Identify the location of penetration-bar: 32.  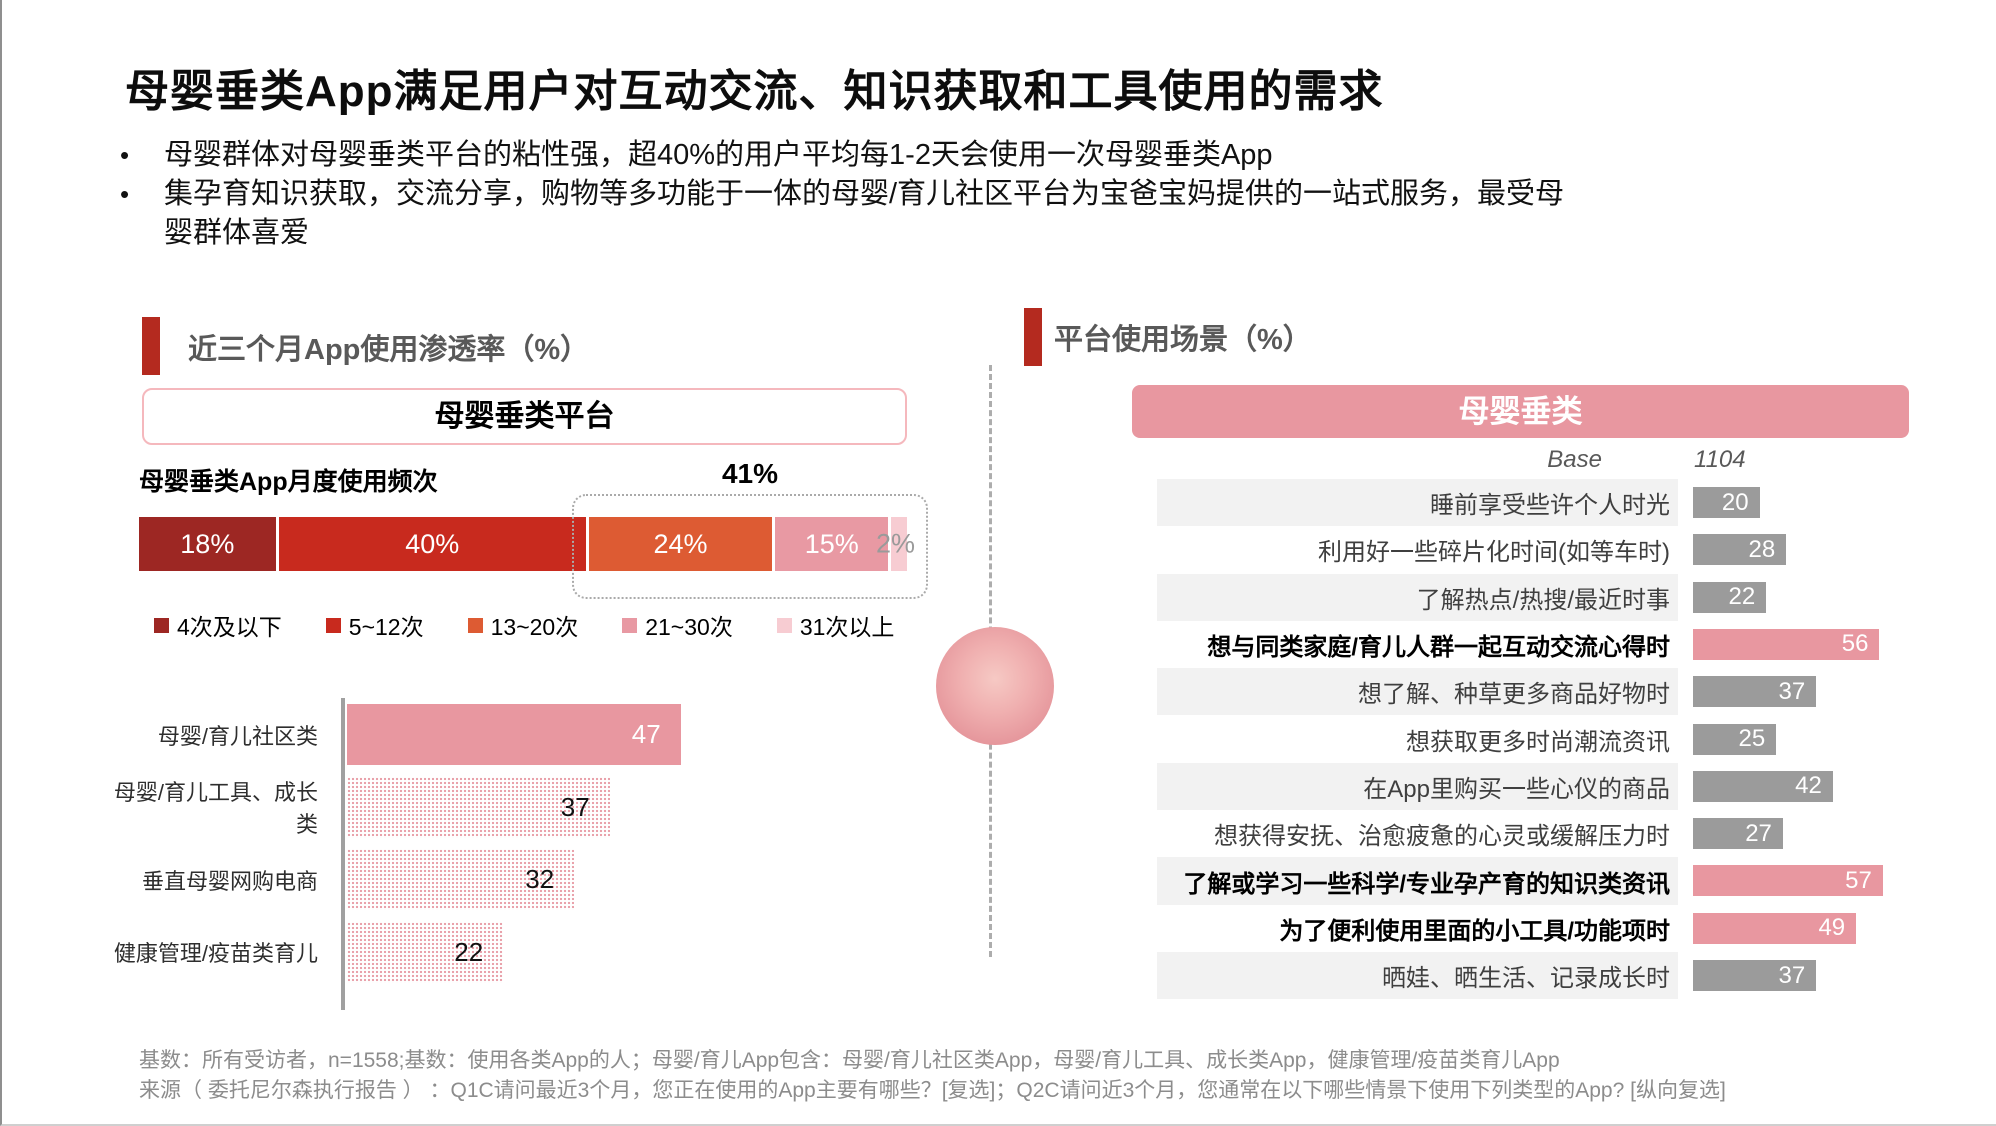
(461, 879).